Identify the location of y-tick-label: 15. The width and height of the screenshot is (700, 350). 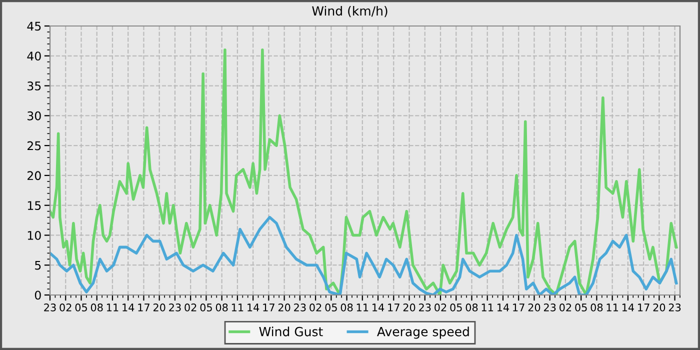
(34, 205).